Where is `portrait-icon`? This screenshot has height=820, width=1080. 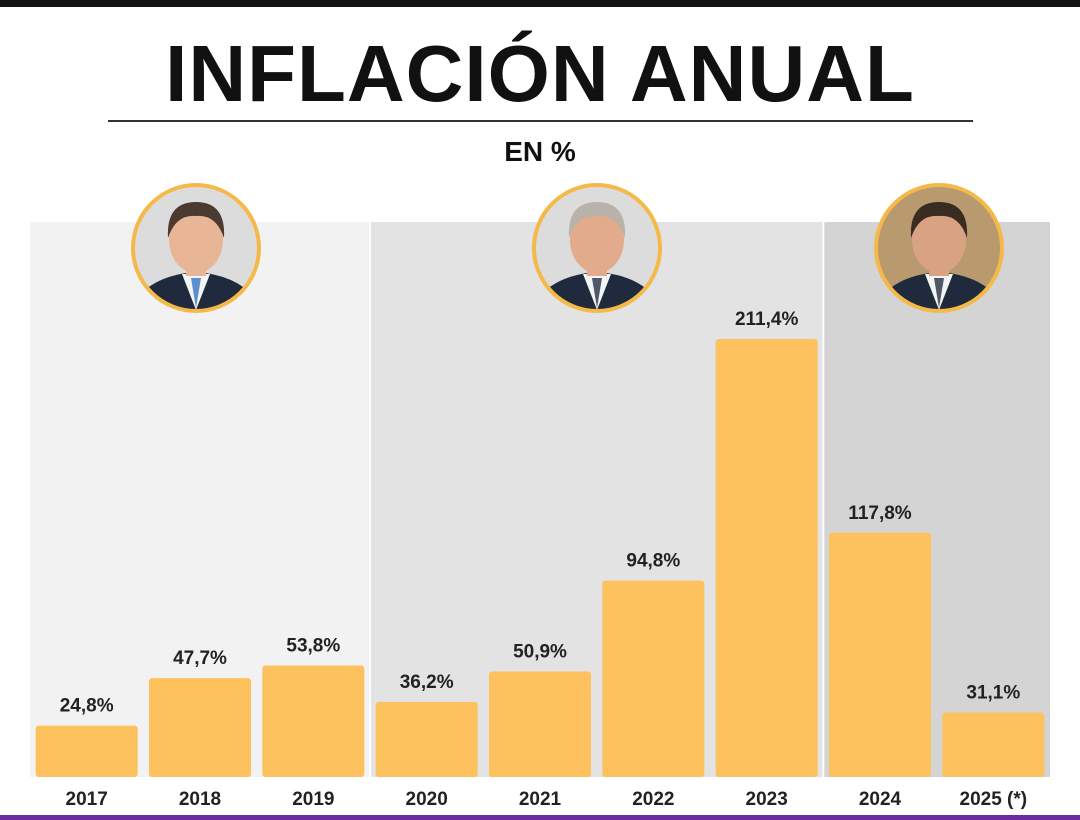 portrait-icon is located at coordinates (597, 248).